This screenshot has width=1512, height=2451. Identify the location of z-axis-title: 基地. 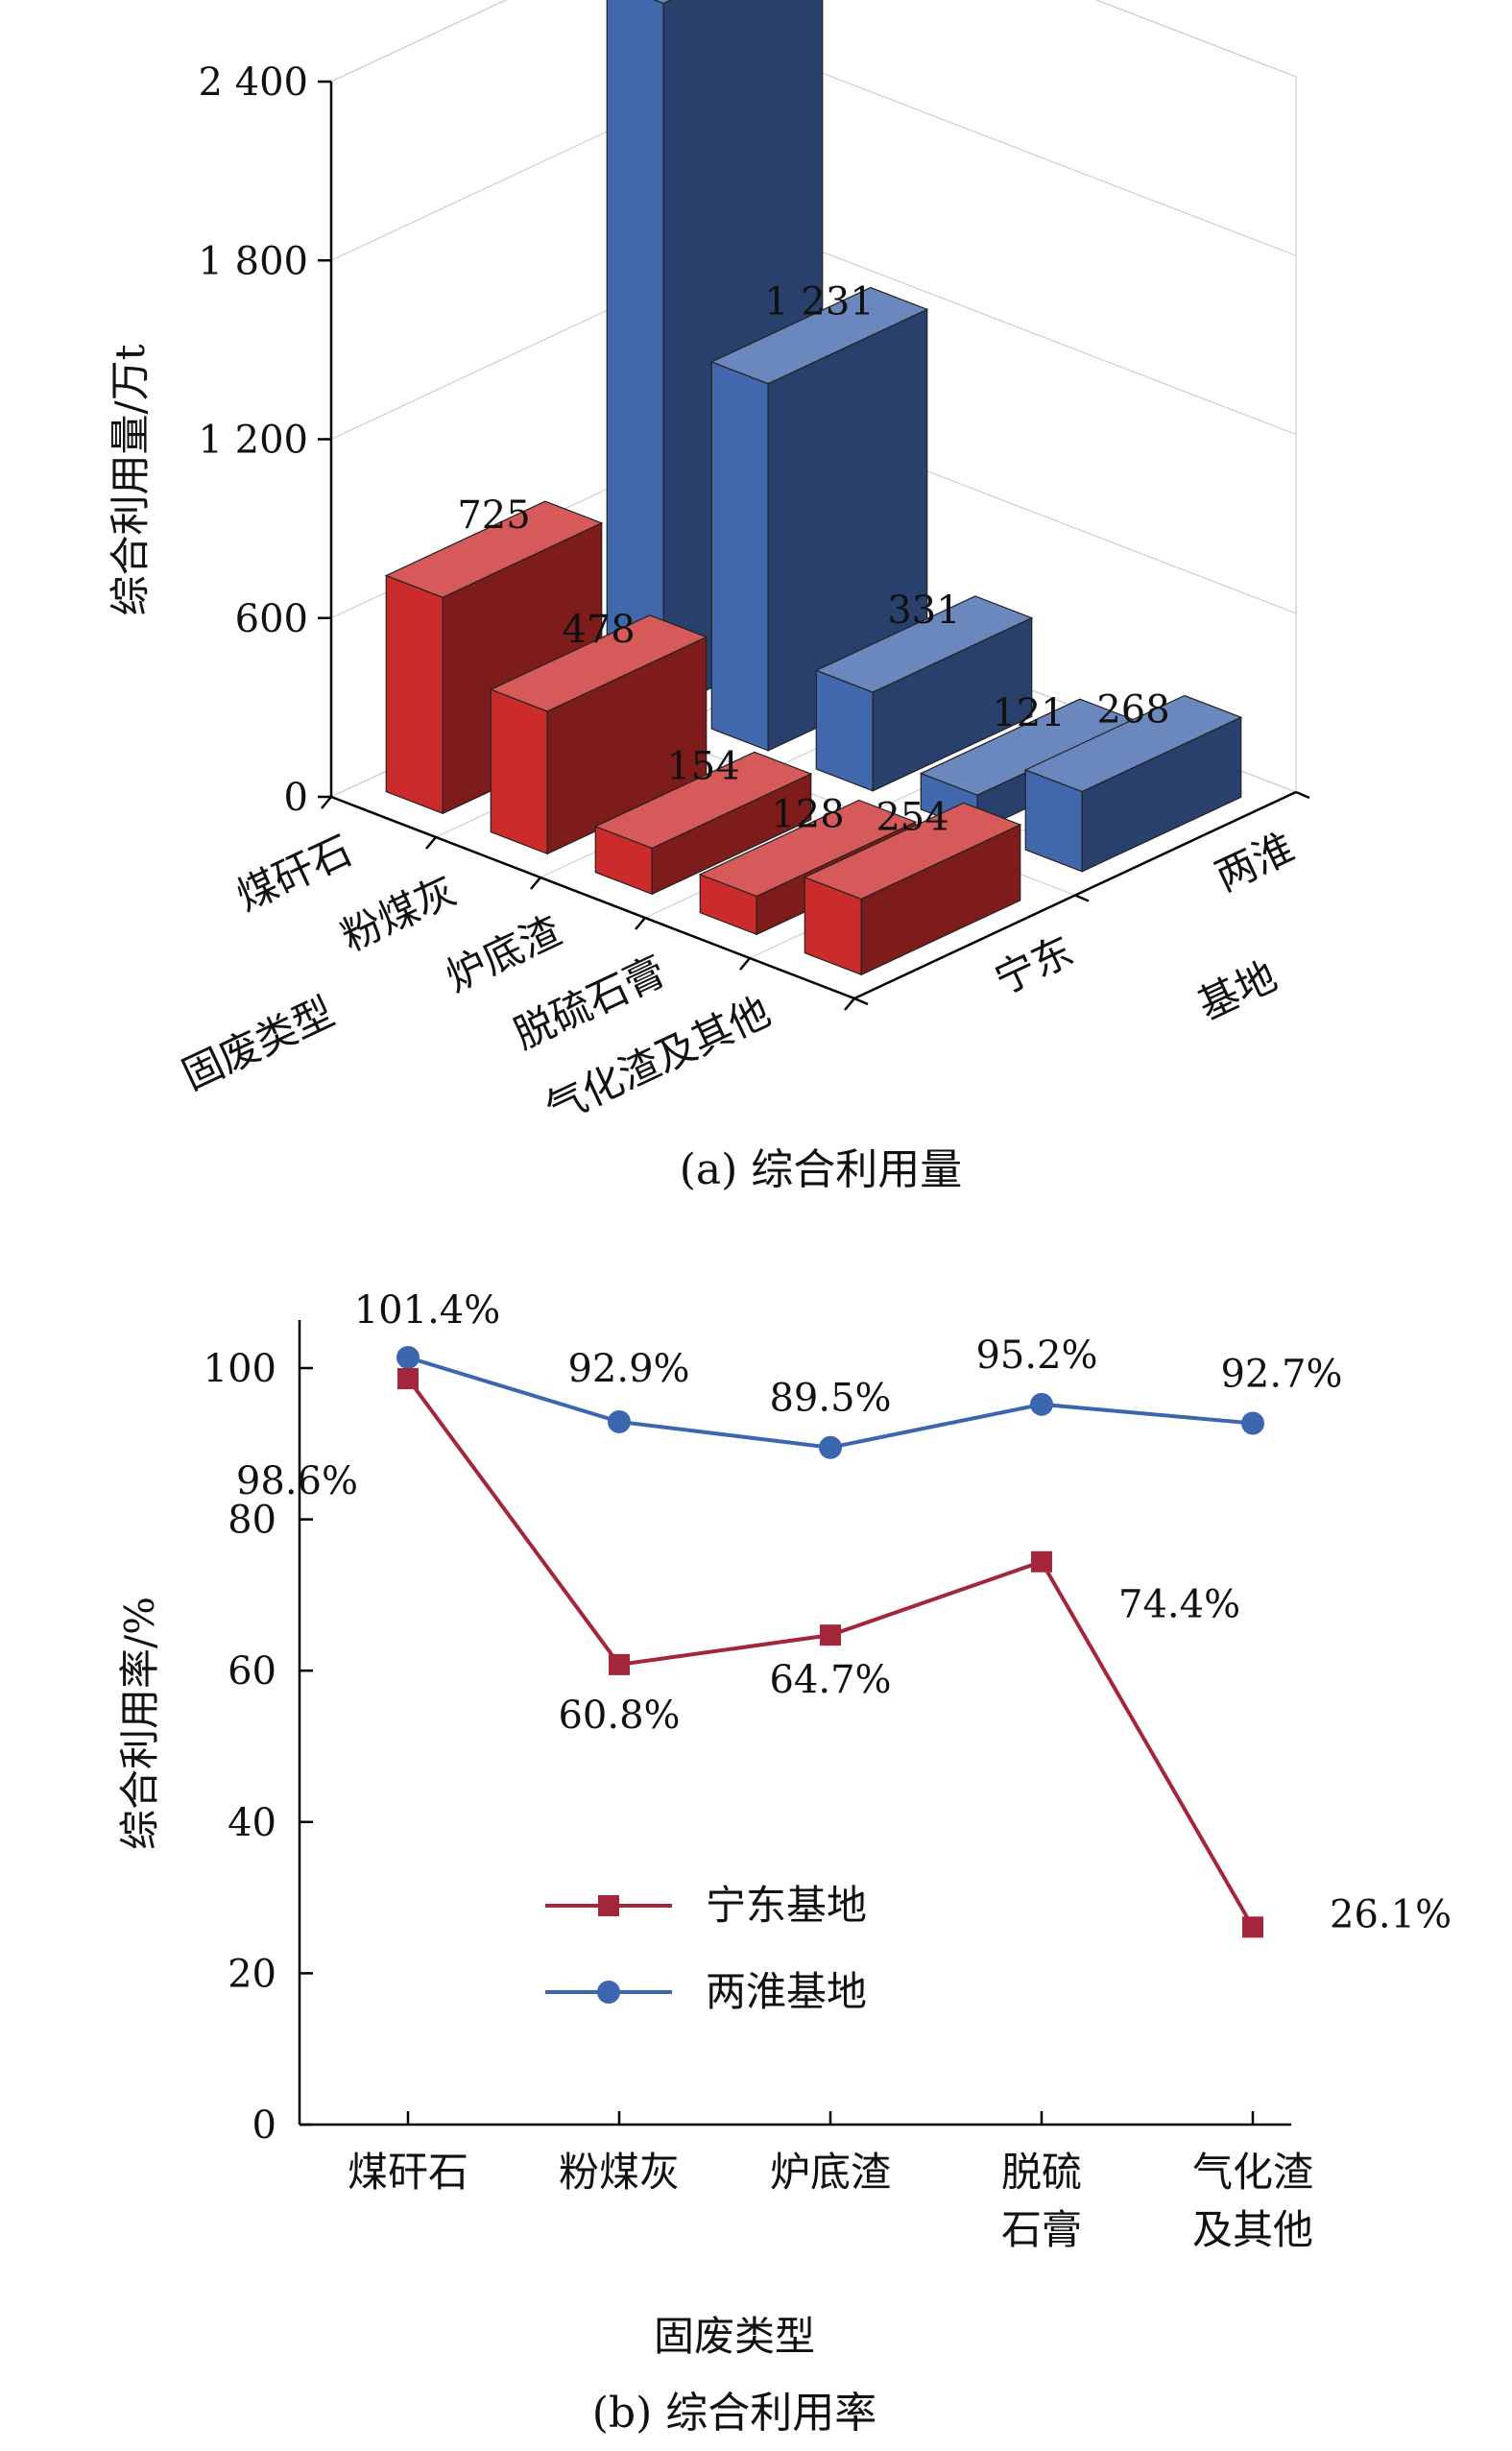
(1237, 991).